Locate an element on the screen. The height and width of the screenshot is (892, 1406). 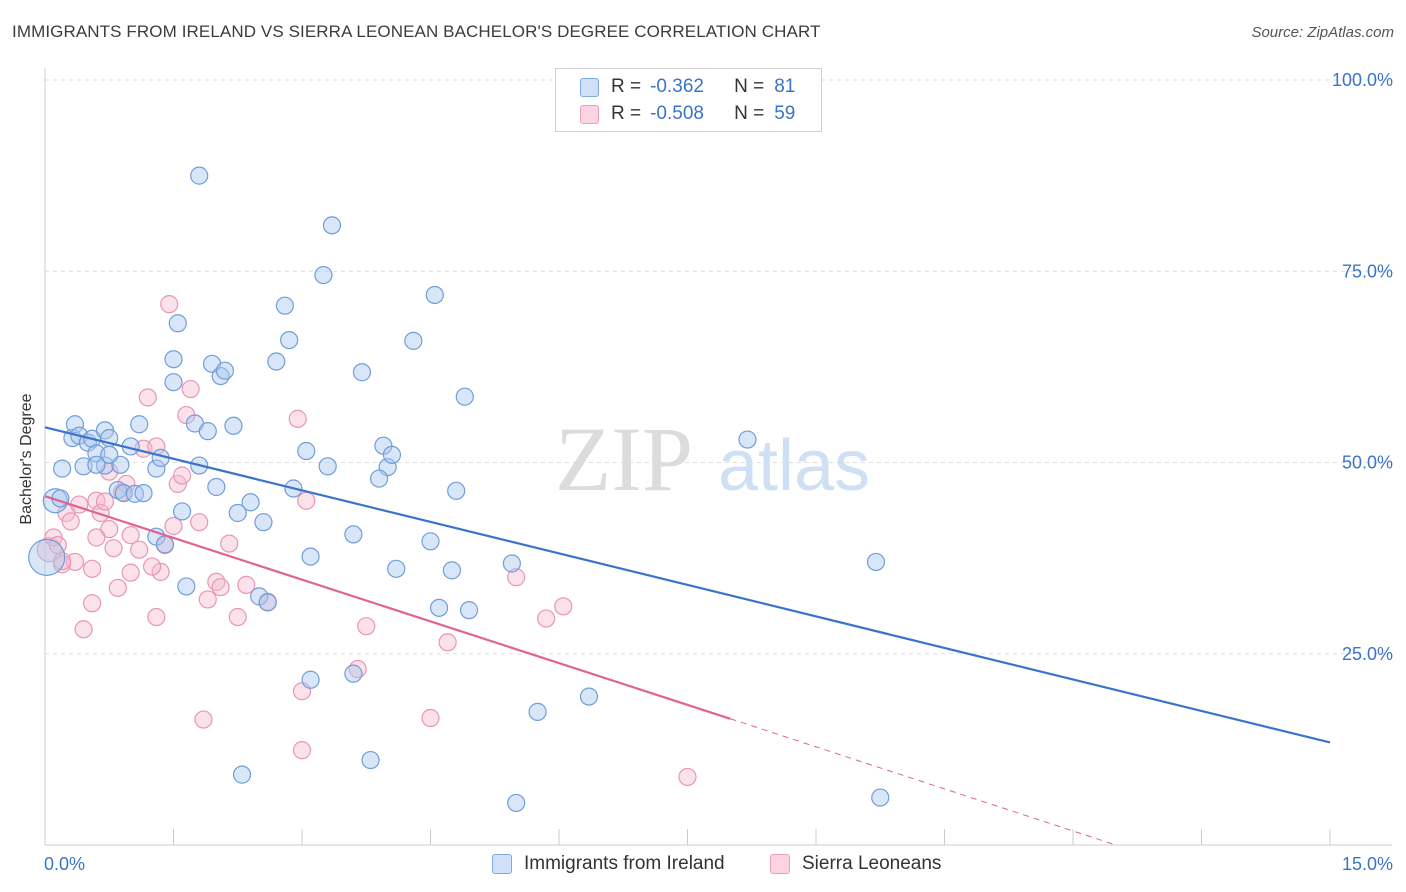
legend-r-value: -0.508 is located at coordinates (677, 113).